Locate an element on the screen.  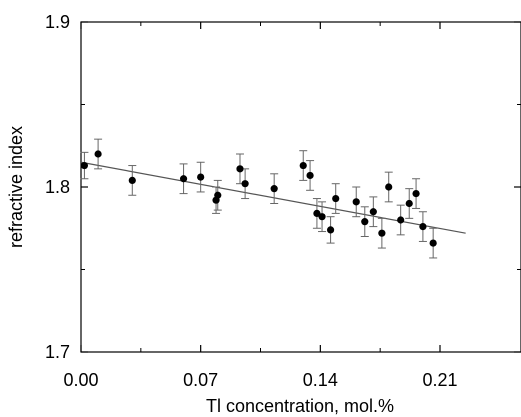
x-axis-label: Tl concentration, mol.% is located at coordinates (300, 406).